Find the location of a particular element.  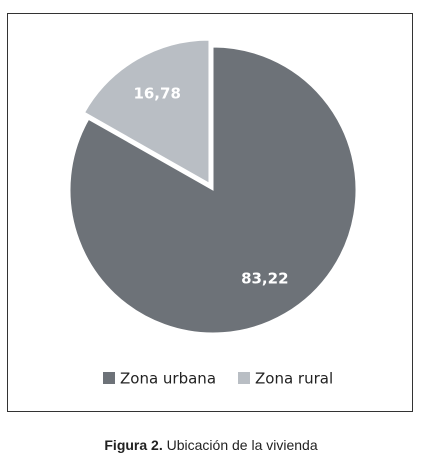

caption-label: Figura 2. is located at coordinates (133, 445).